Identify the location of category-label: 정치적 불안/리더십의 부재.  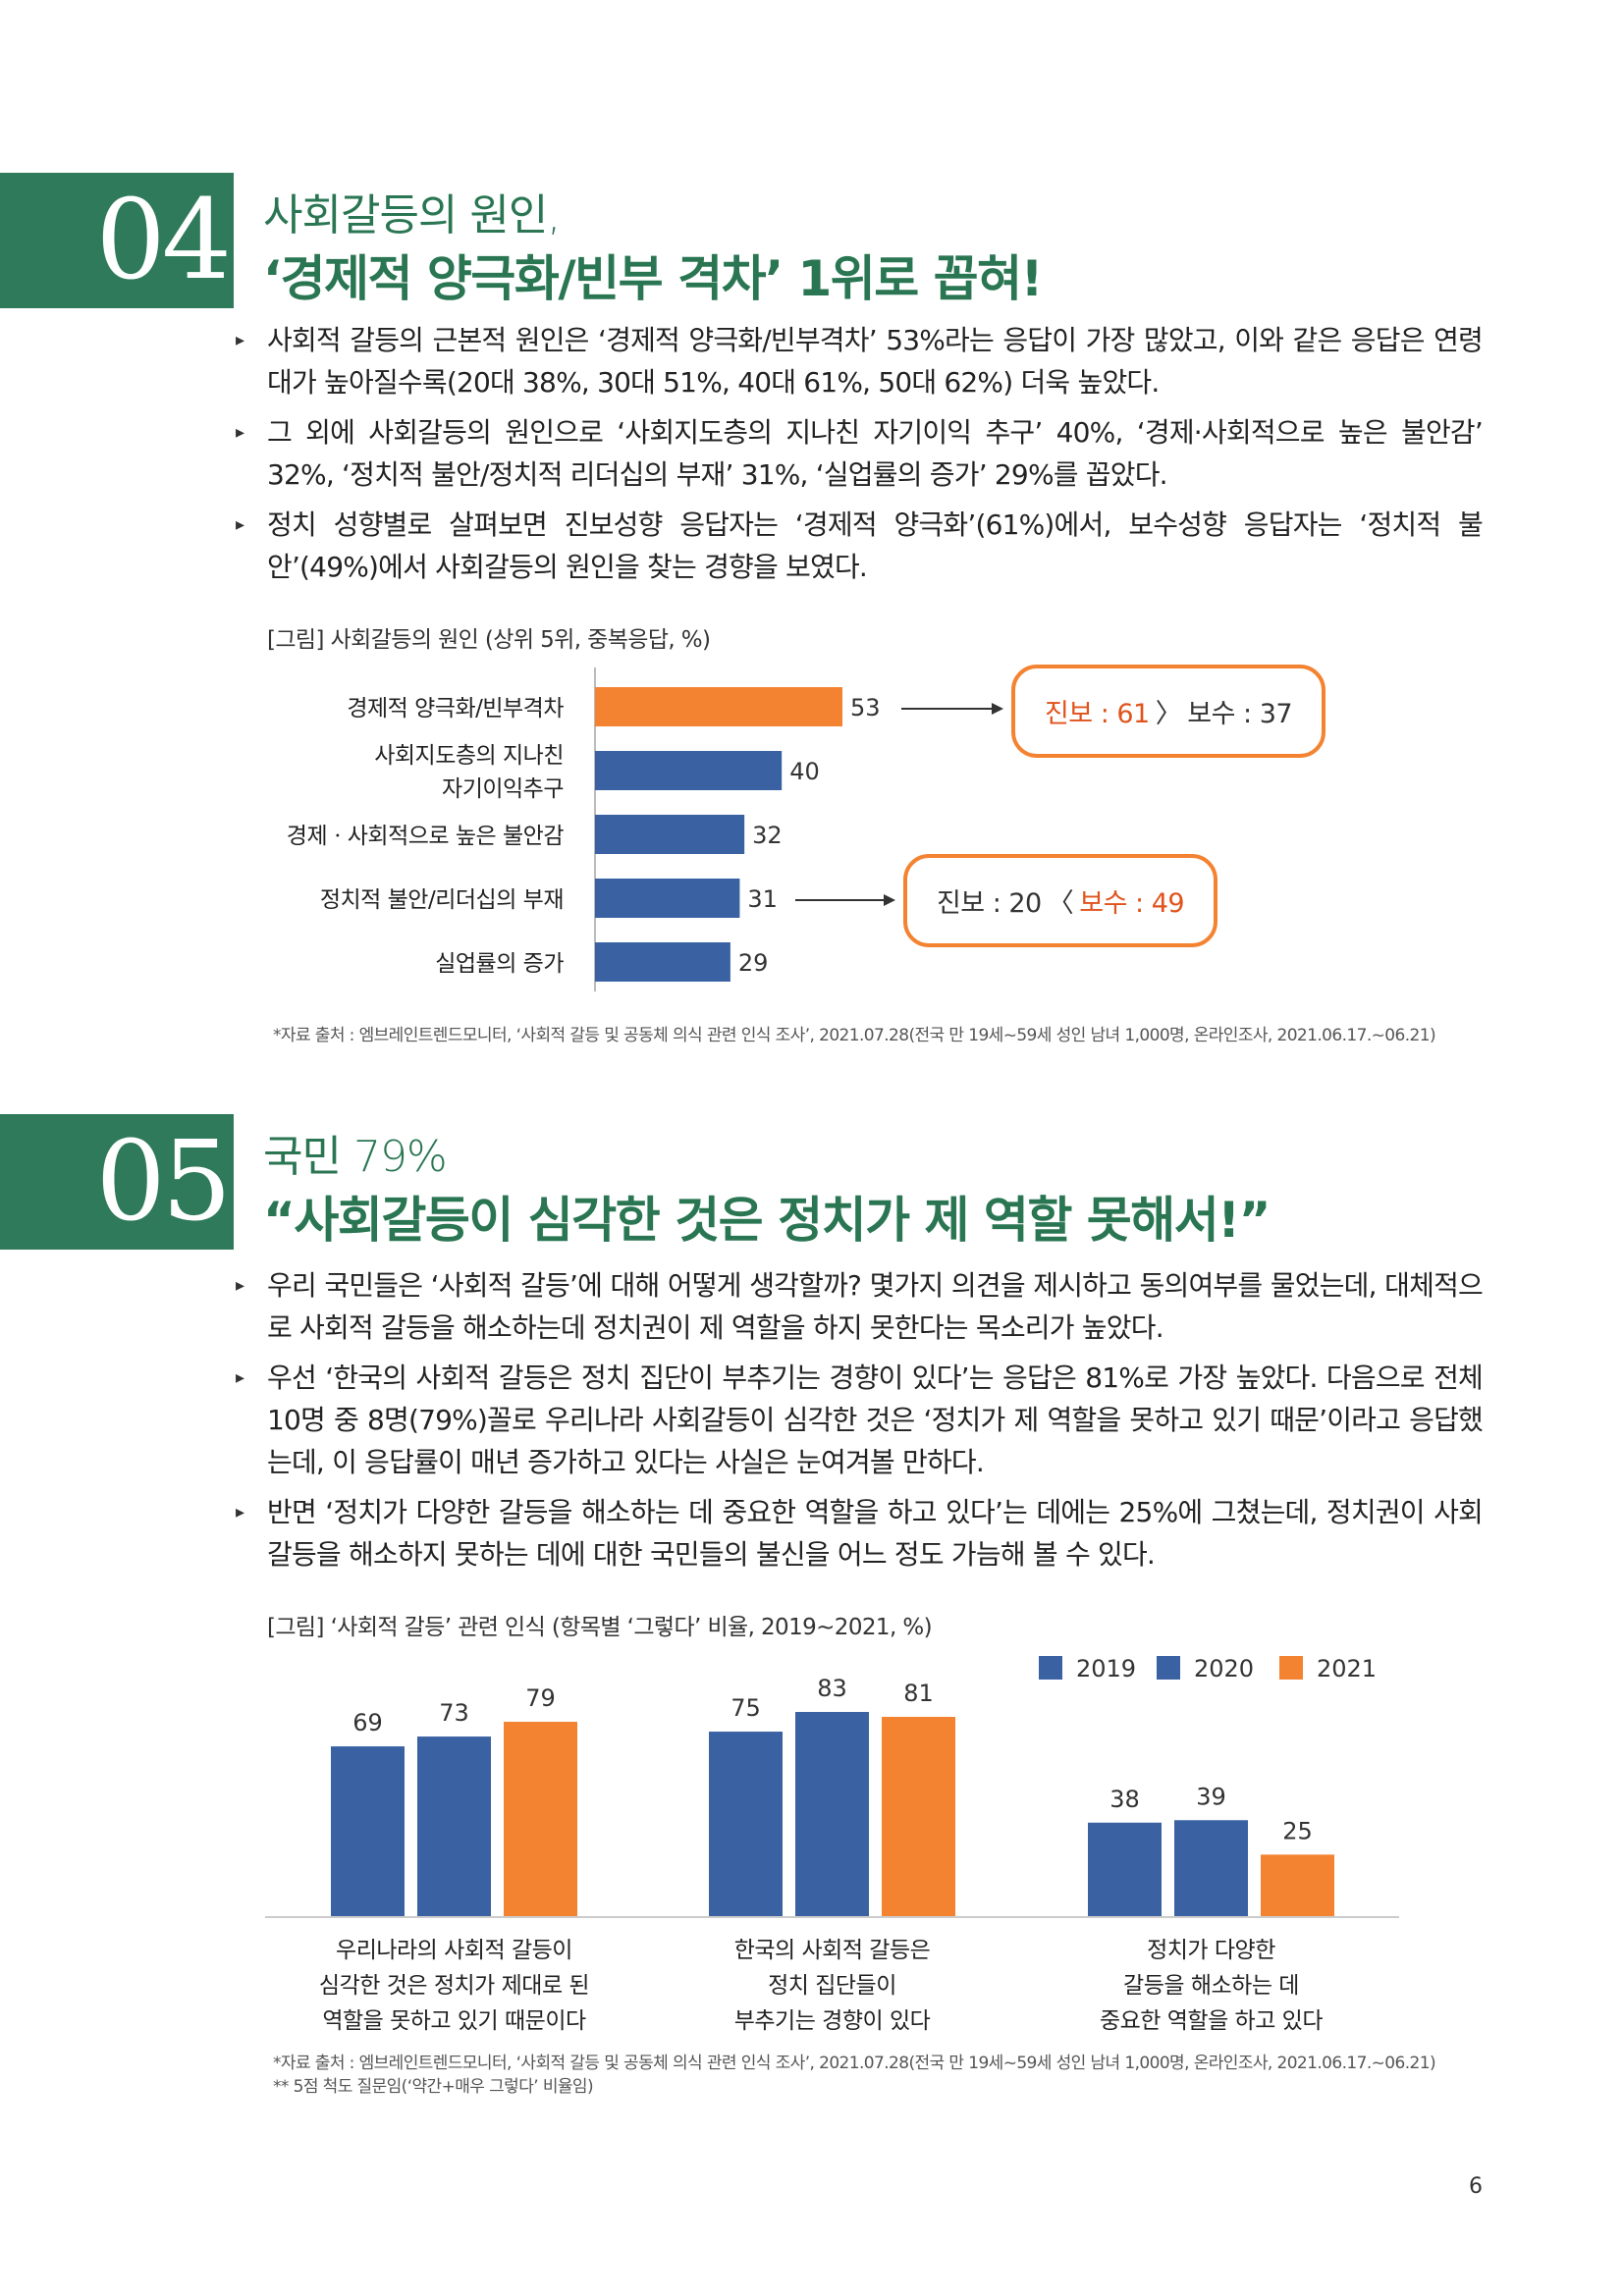
(442, 900).